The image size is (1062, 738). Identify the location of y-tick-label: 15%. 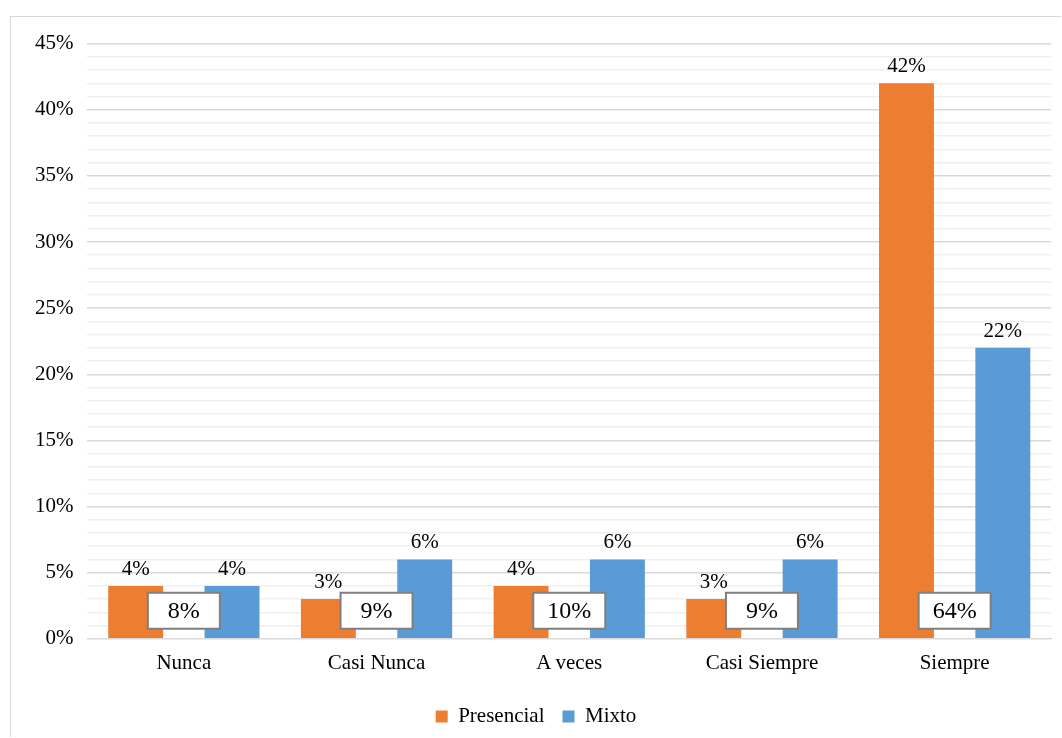
(54, 438).